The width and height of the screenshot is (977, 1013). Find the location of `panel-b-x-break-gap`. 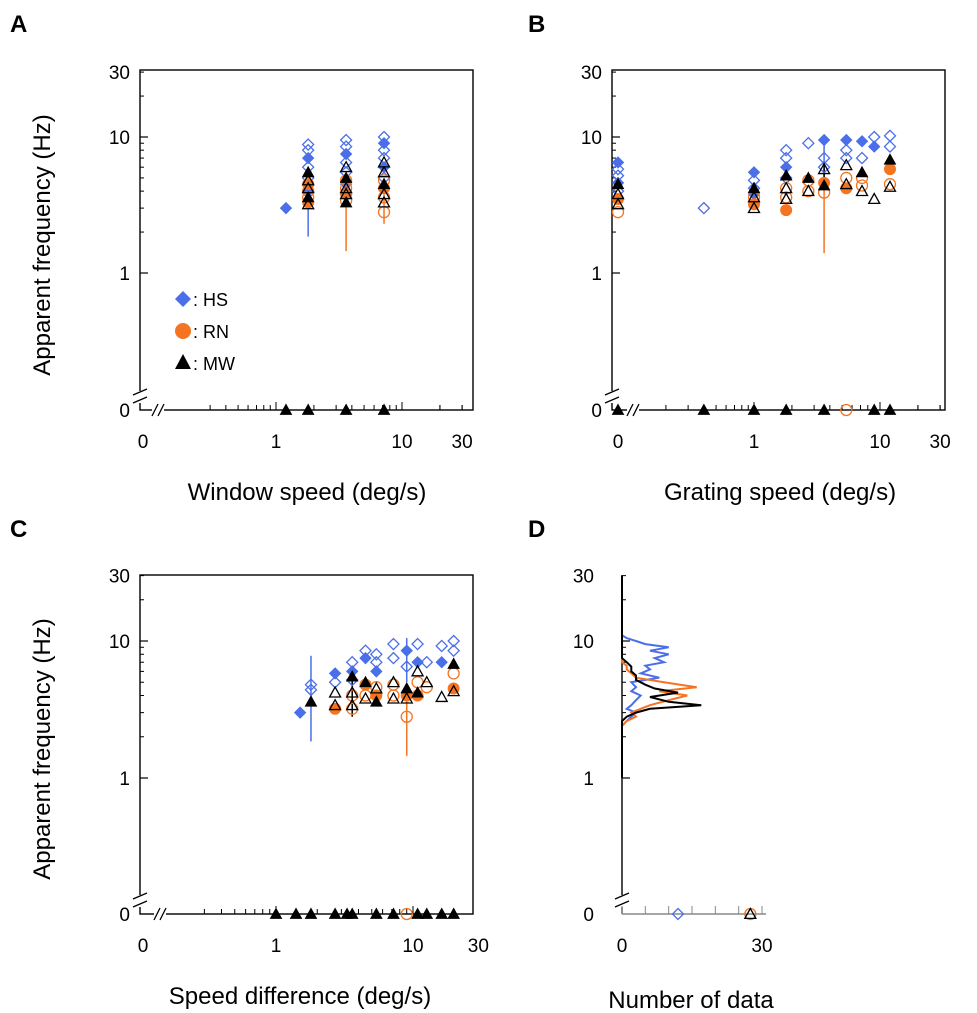

panel-b-x-break-gap is located at coordinates (633, 410).